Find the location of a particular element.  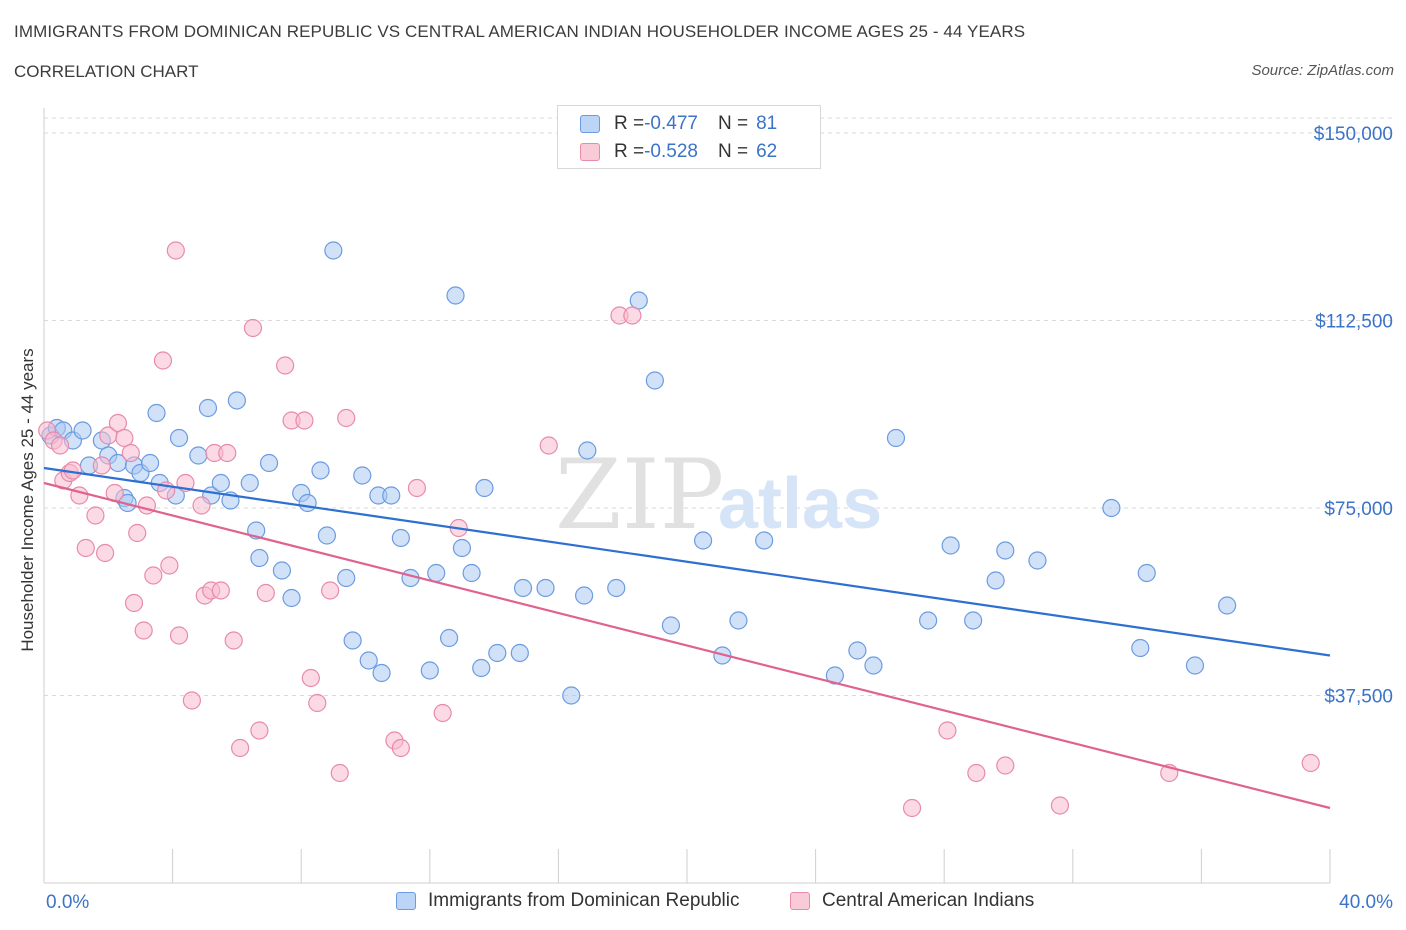

bottom-legend-label: Immigrants from Dominican Republic is located at coordinates (584, 900).